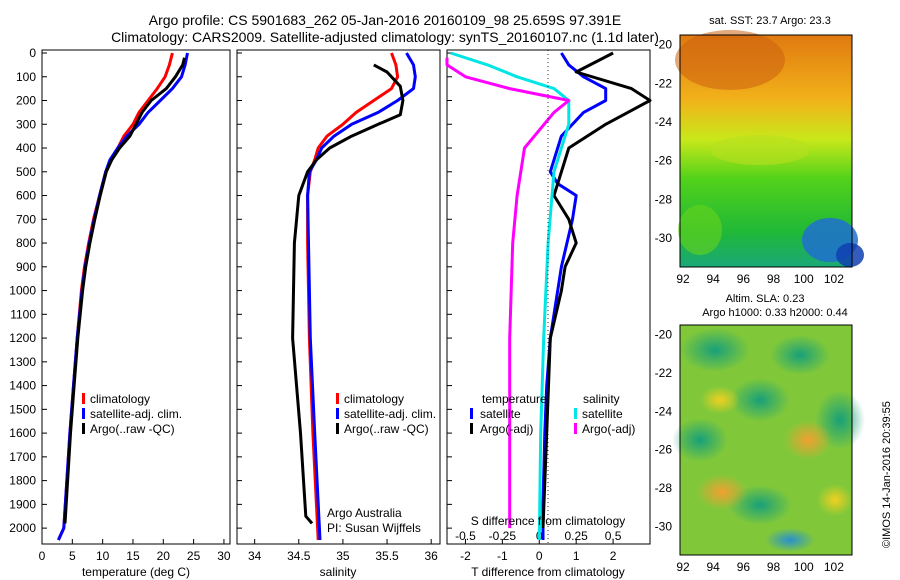 This screenshot has width=900, height=580. I want to click on x-tick-label: 25, so click(194, 556).